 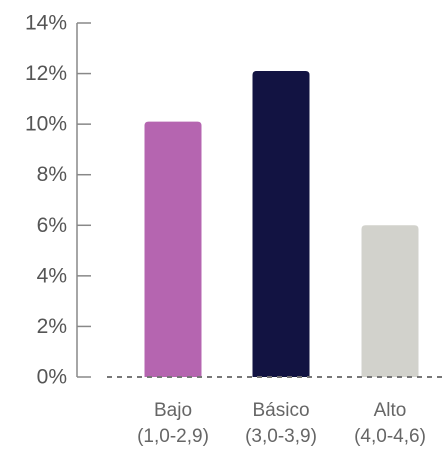 I want to click on y-tick-label: 6%, so click(x=52, y=225).